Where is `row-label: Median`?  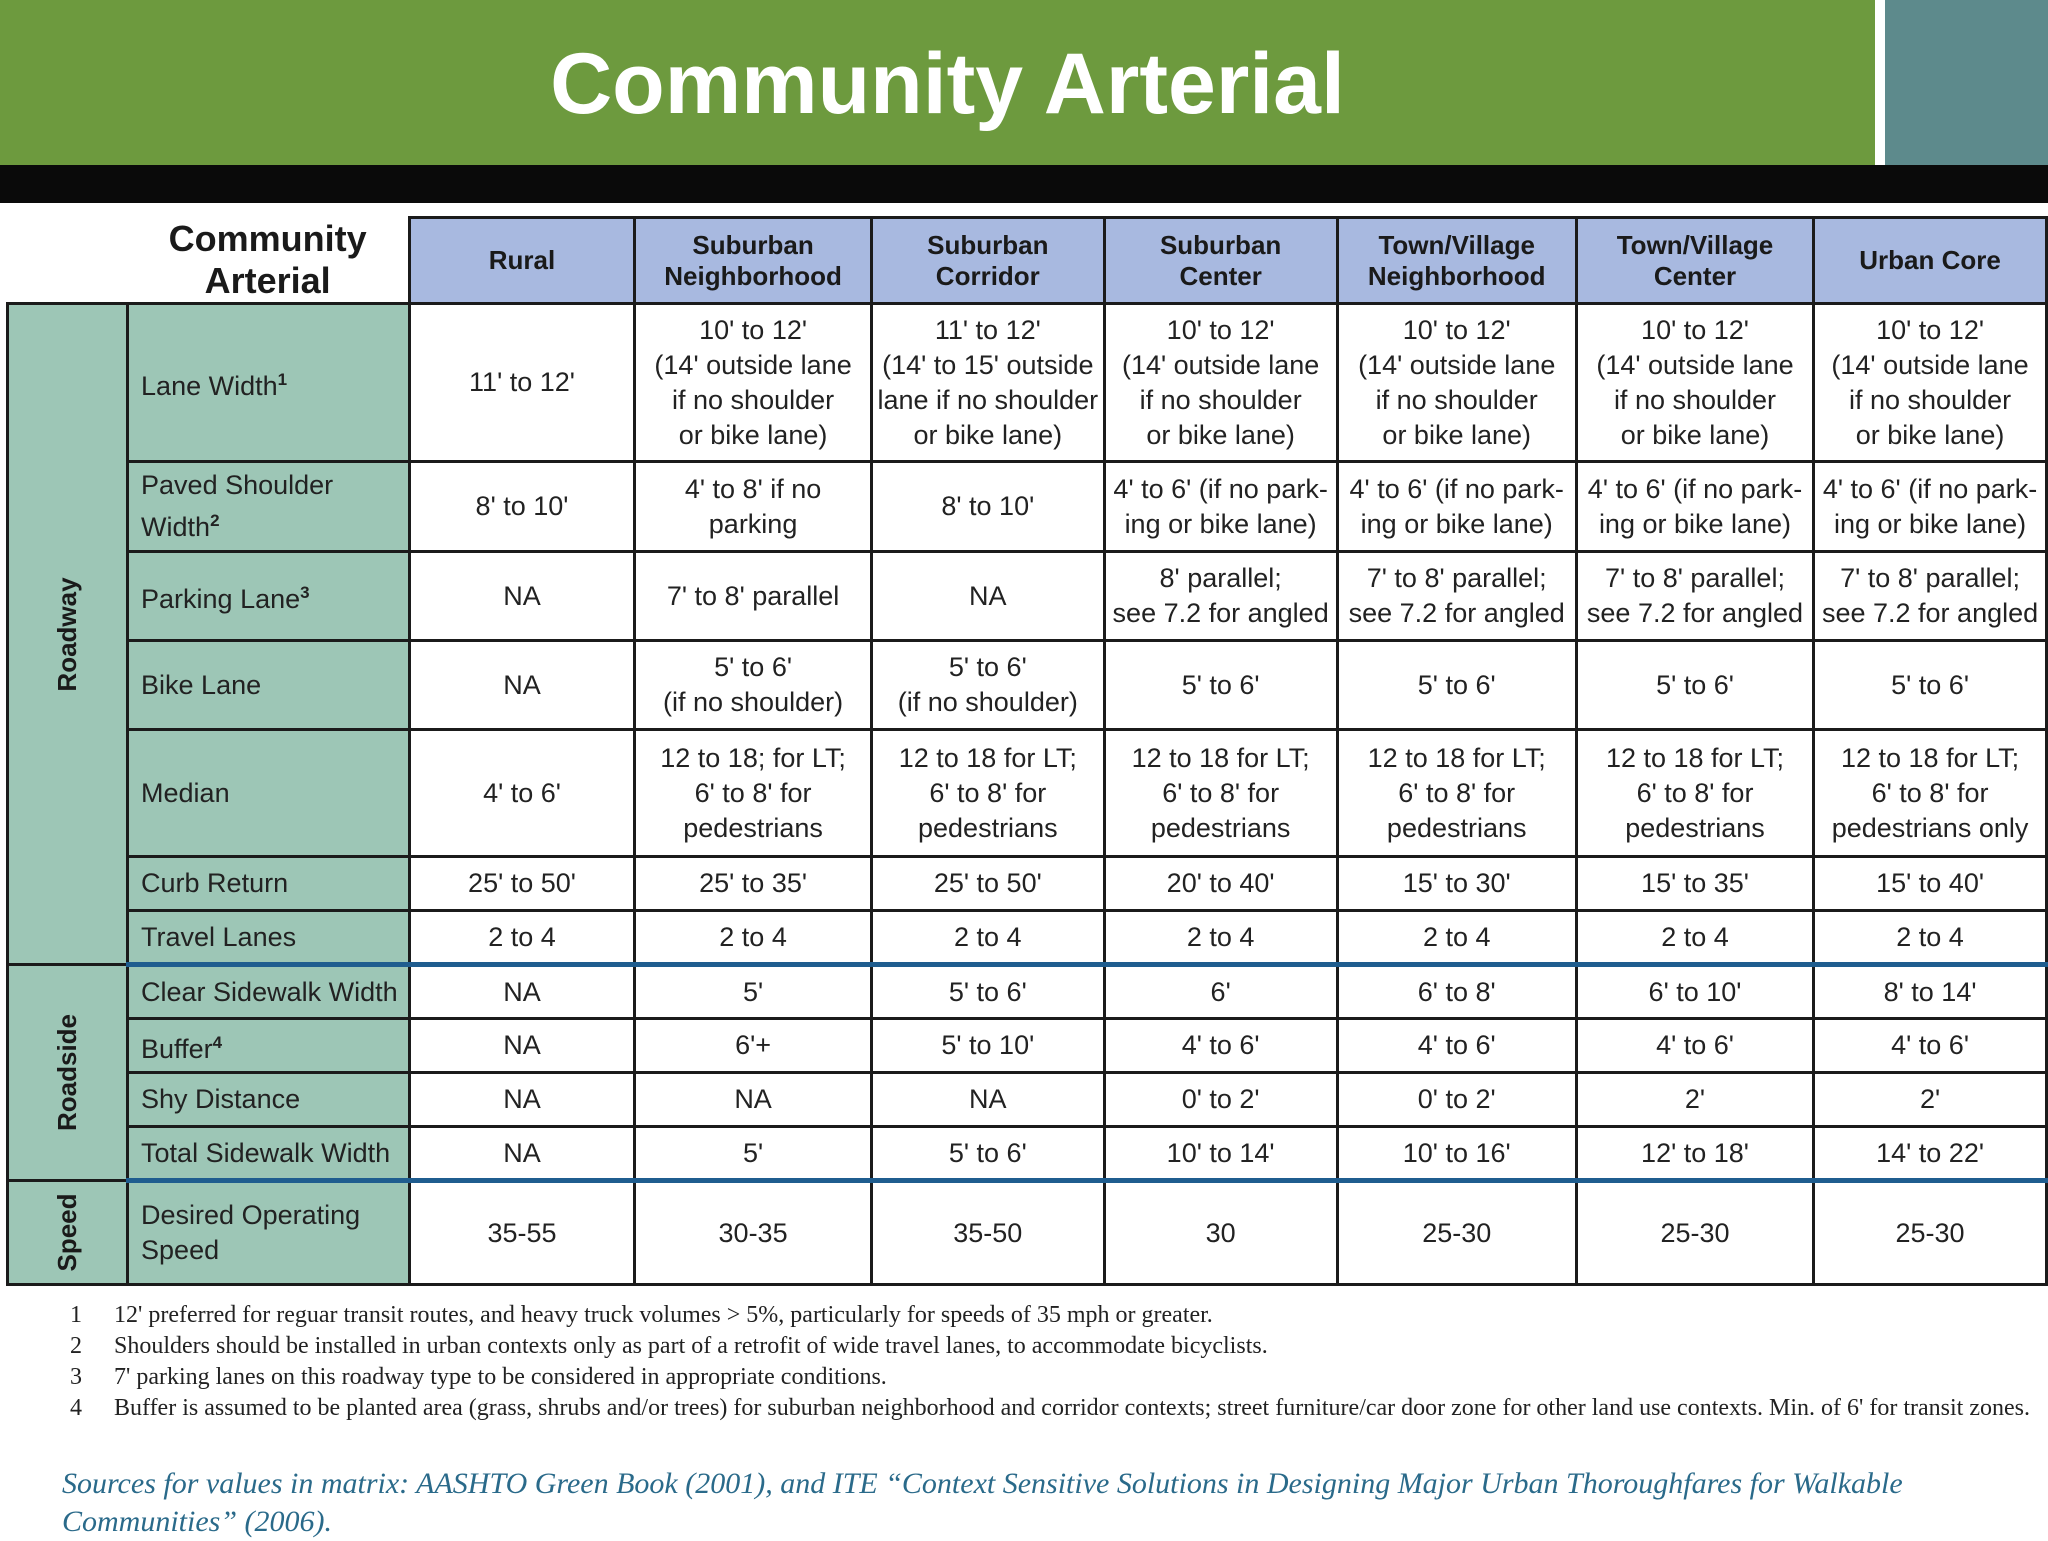 row-label: Median is located at coordinates (268, 793).